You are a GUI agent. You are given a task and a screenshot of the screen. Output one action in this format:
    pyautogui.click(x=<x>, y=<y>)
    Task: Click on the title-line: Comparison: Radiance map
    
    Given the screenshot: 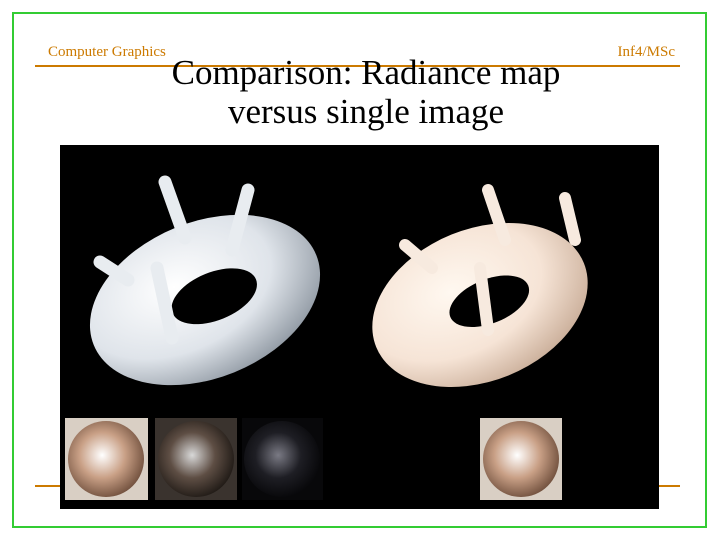 What is the action you would take?
    pyautogui.click(x=366, y=72)
    